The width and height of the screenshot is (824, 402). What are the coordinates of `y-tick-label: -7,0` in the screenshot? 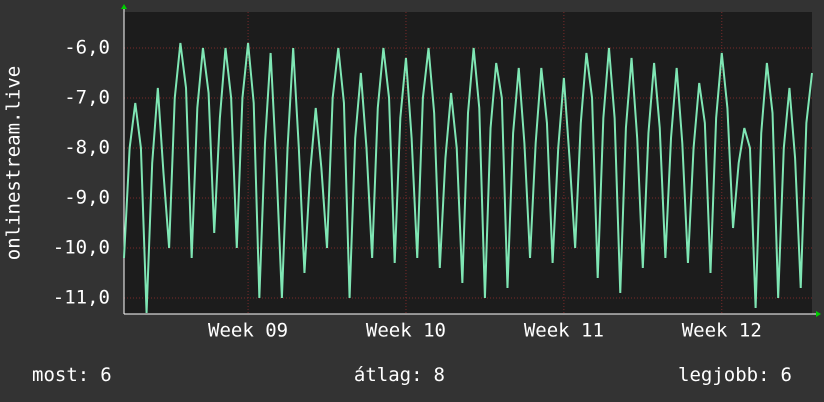 It's located at (87, 98).